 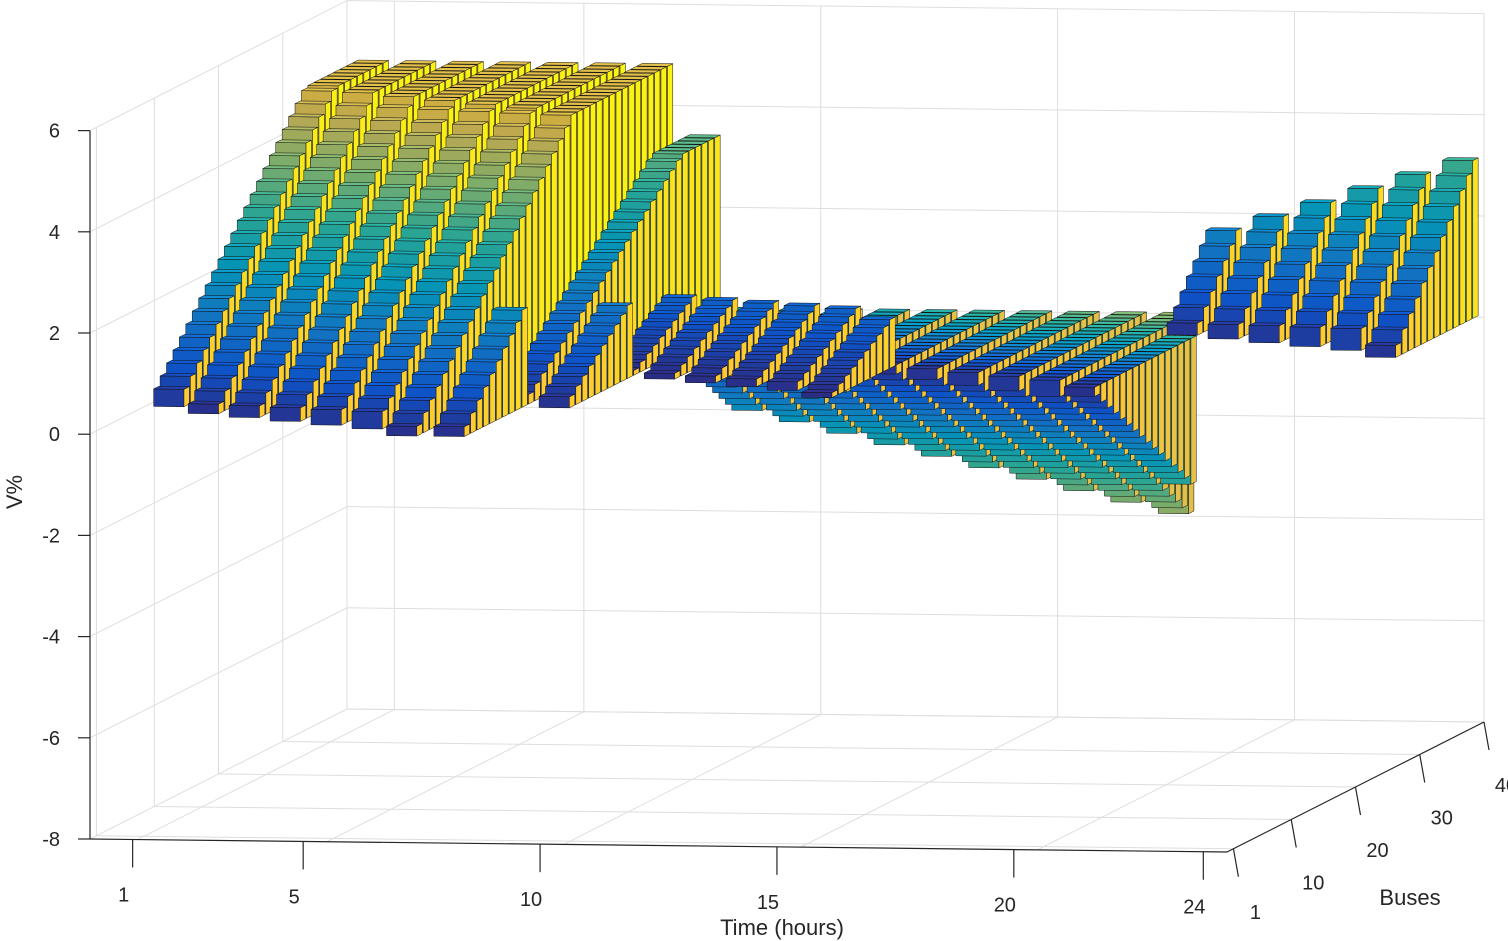 What do you see at coordinates (328, 416) in the screenshot?
I see `bar-h5-b4` at bounding box center [328, 416].